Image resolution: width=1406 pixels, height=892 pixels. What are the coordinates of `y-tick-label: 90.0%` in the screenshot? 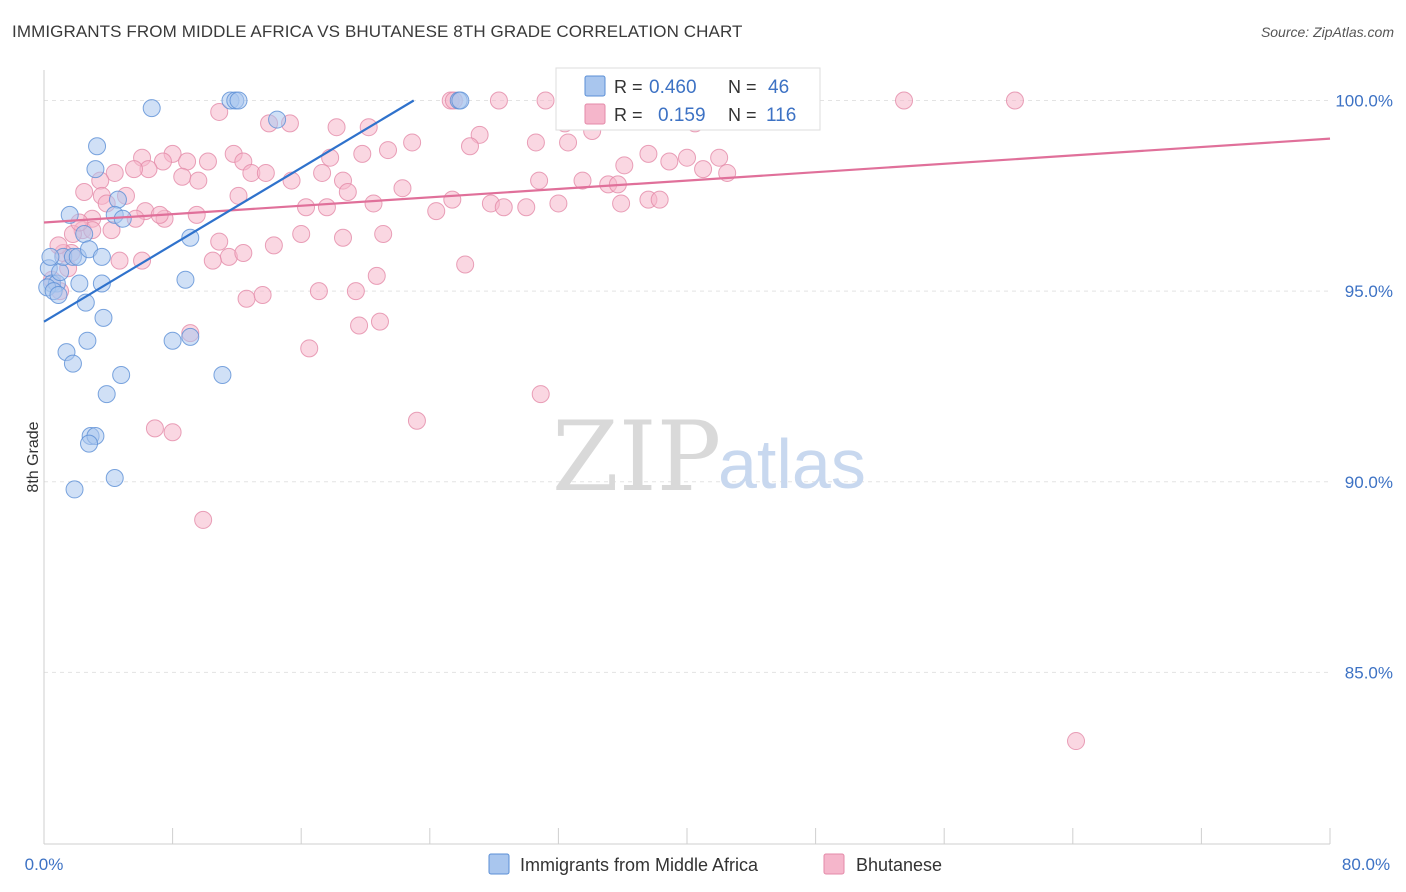 It's located at (1369, 482).